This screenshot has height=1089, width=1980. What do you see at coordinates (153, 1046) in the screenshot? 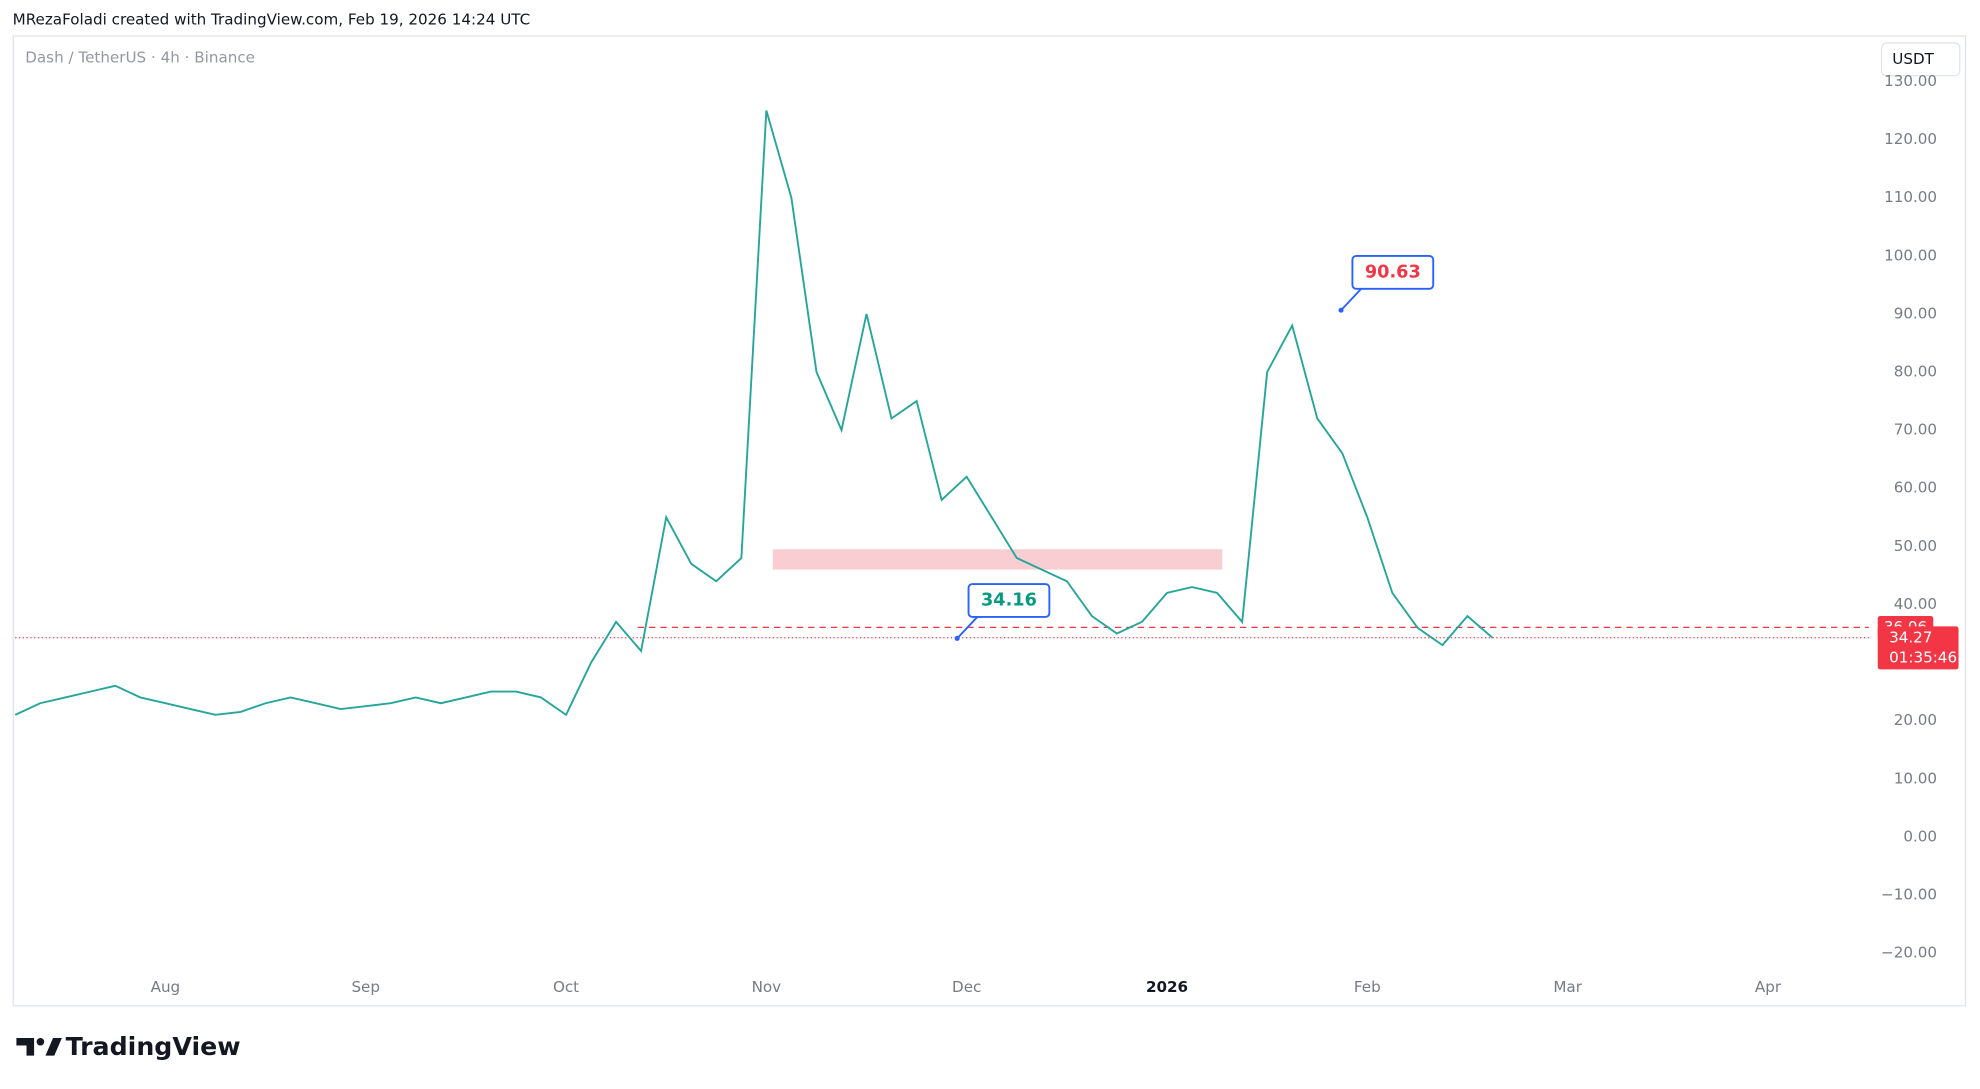
I see `logo: TradingView` at bounding box center [153, 1046].